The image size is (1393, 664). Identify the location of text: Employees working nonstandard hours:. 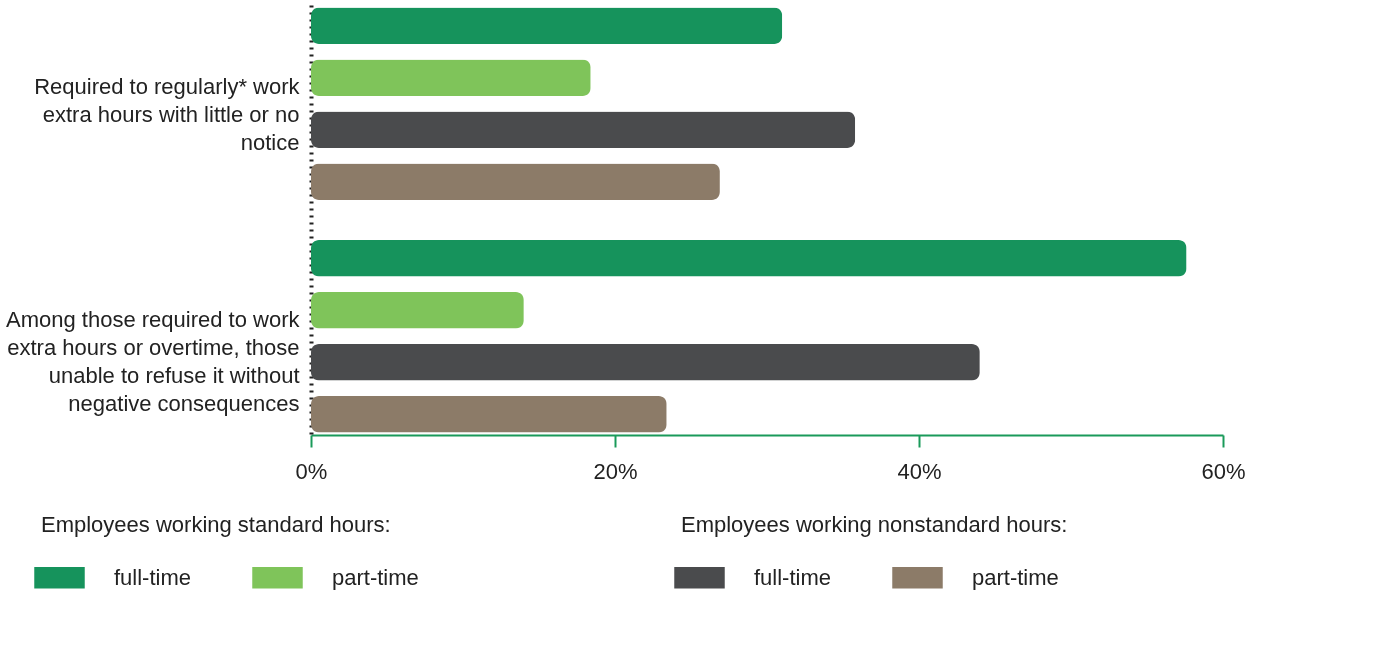
(874, 524).